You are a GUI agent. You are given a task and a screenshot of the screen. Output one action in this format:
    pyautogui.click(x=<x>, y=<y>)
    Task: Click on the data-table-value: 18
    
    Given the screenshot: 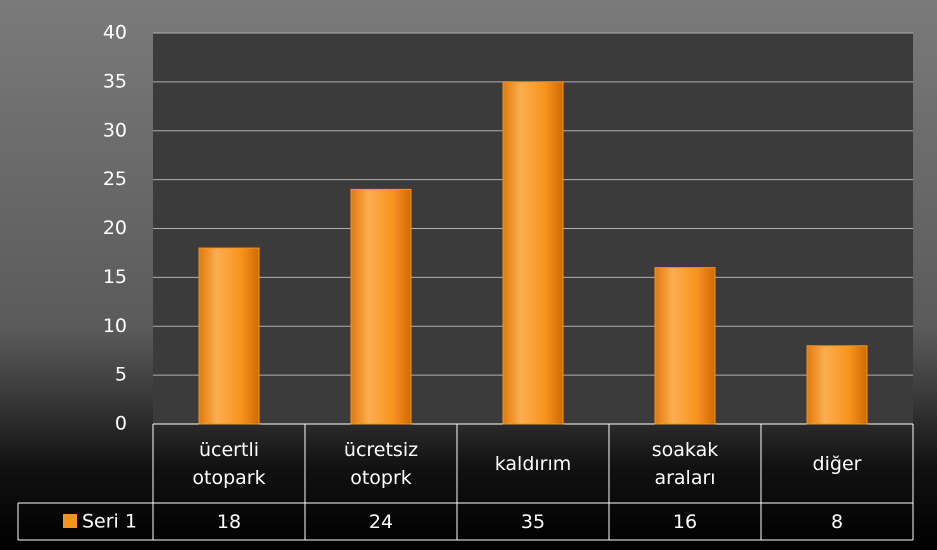 What is the action you would take?
    pyautogui.click(x=229, y=521)
    